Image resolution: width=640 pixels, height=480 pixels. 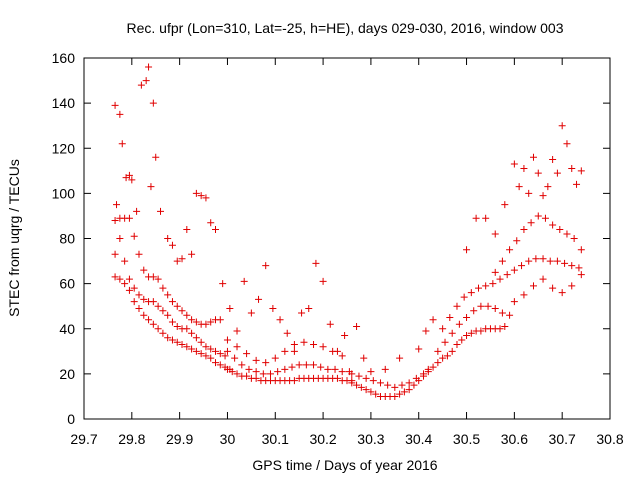 I want to click on series-evening-mid, so click(x=538, y=244).